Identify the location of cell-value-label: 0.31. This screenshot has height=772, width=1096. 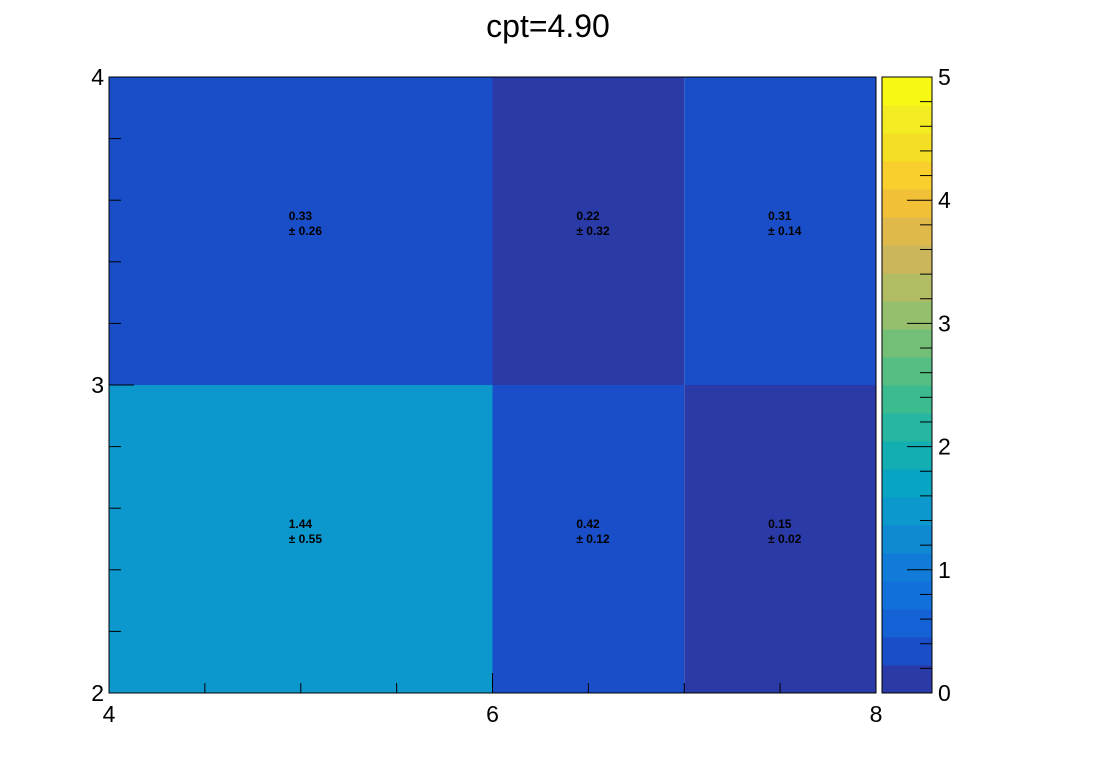
(780, 216).